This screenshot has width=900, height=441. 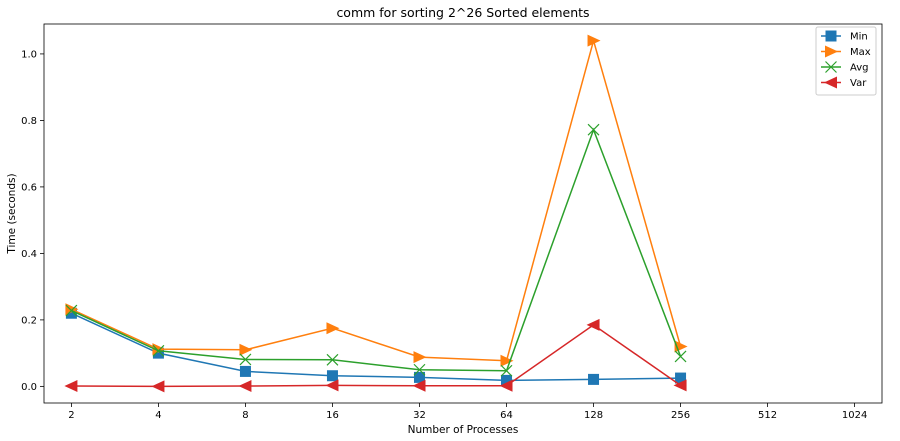 I want to click on legend-item-var: Var, so click(x=844, y=82).